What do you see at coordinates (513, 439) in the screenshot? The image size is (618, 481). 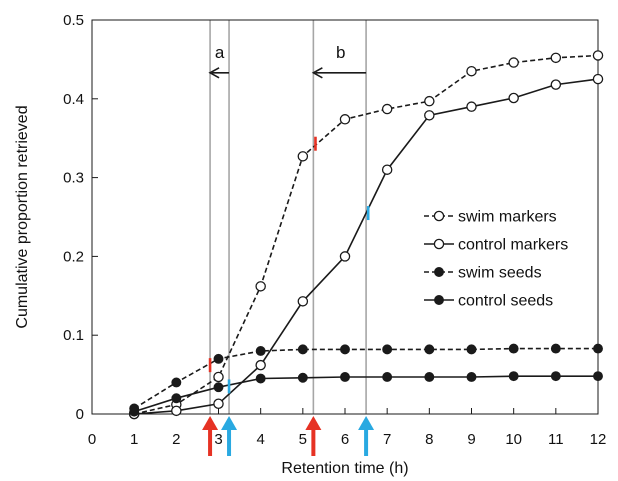 I see `x-tick-label: 10` at bounding box center [513, 439].